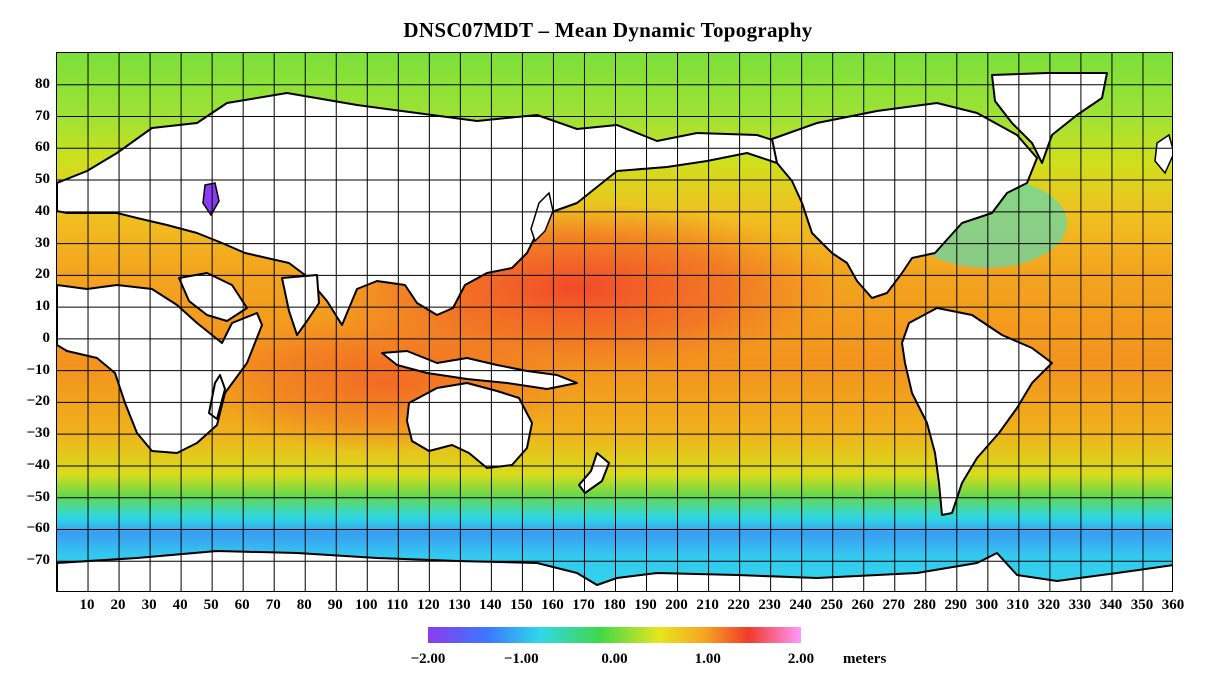  I want to click on x-tick-label: 90, so click(335, 605).